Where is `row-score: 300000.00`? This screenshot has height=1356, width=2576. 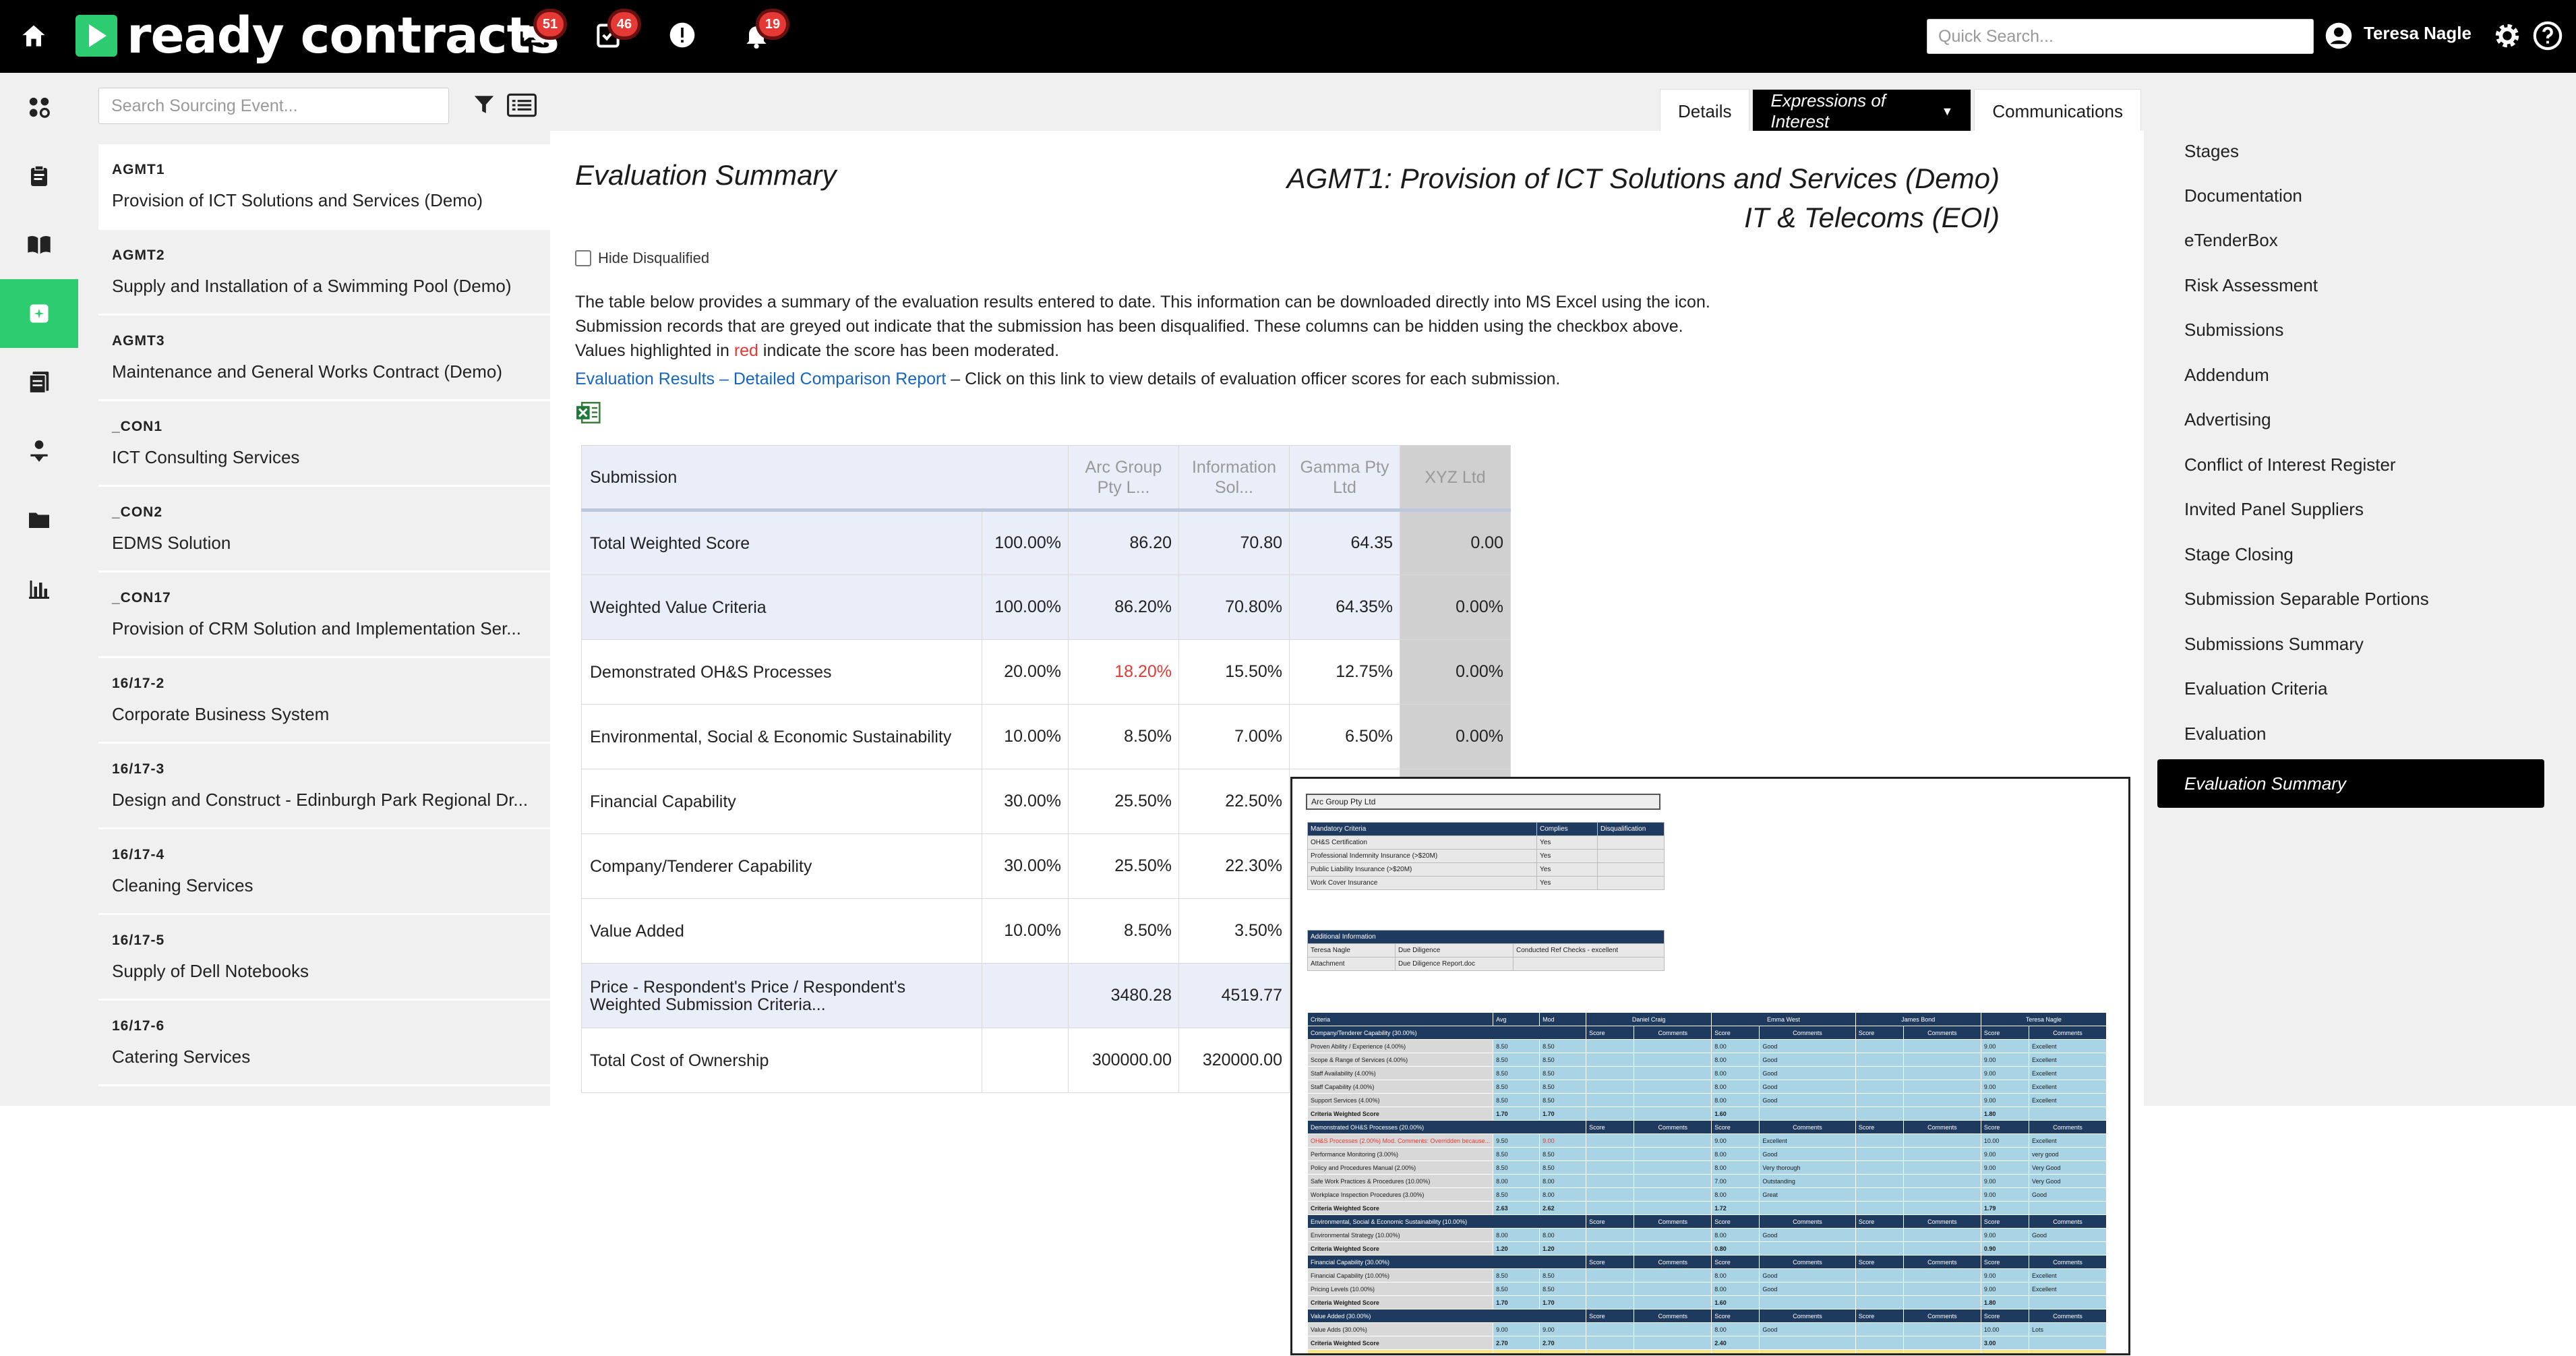
row-score: 300000.00 is located at coordinates (1123, 1060).